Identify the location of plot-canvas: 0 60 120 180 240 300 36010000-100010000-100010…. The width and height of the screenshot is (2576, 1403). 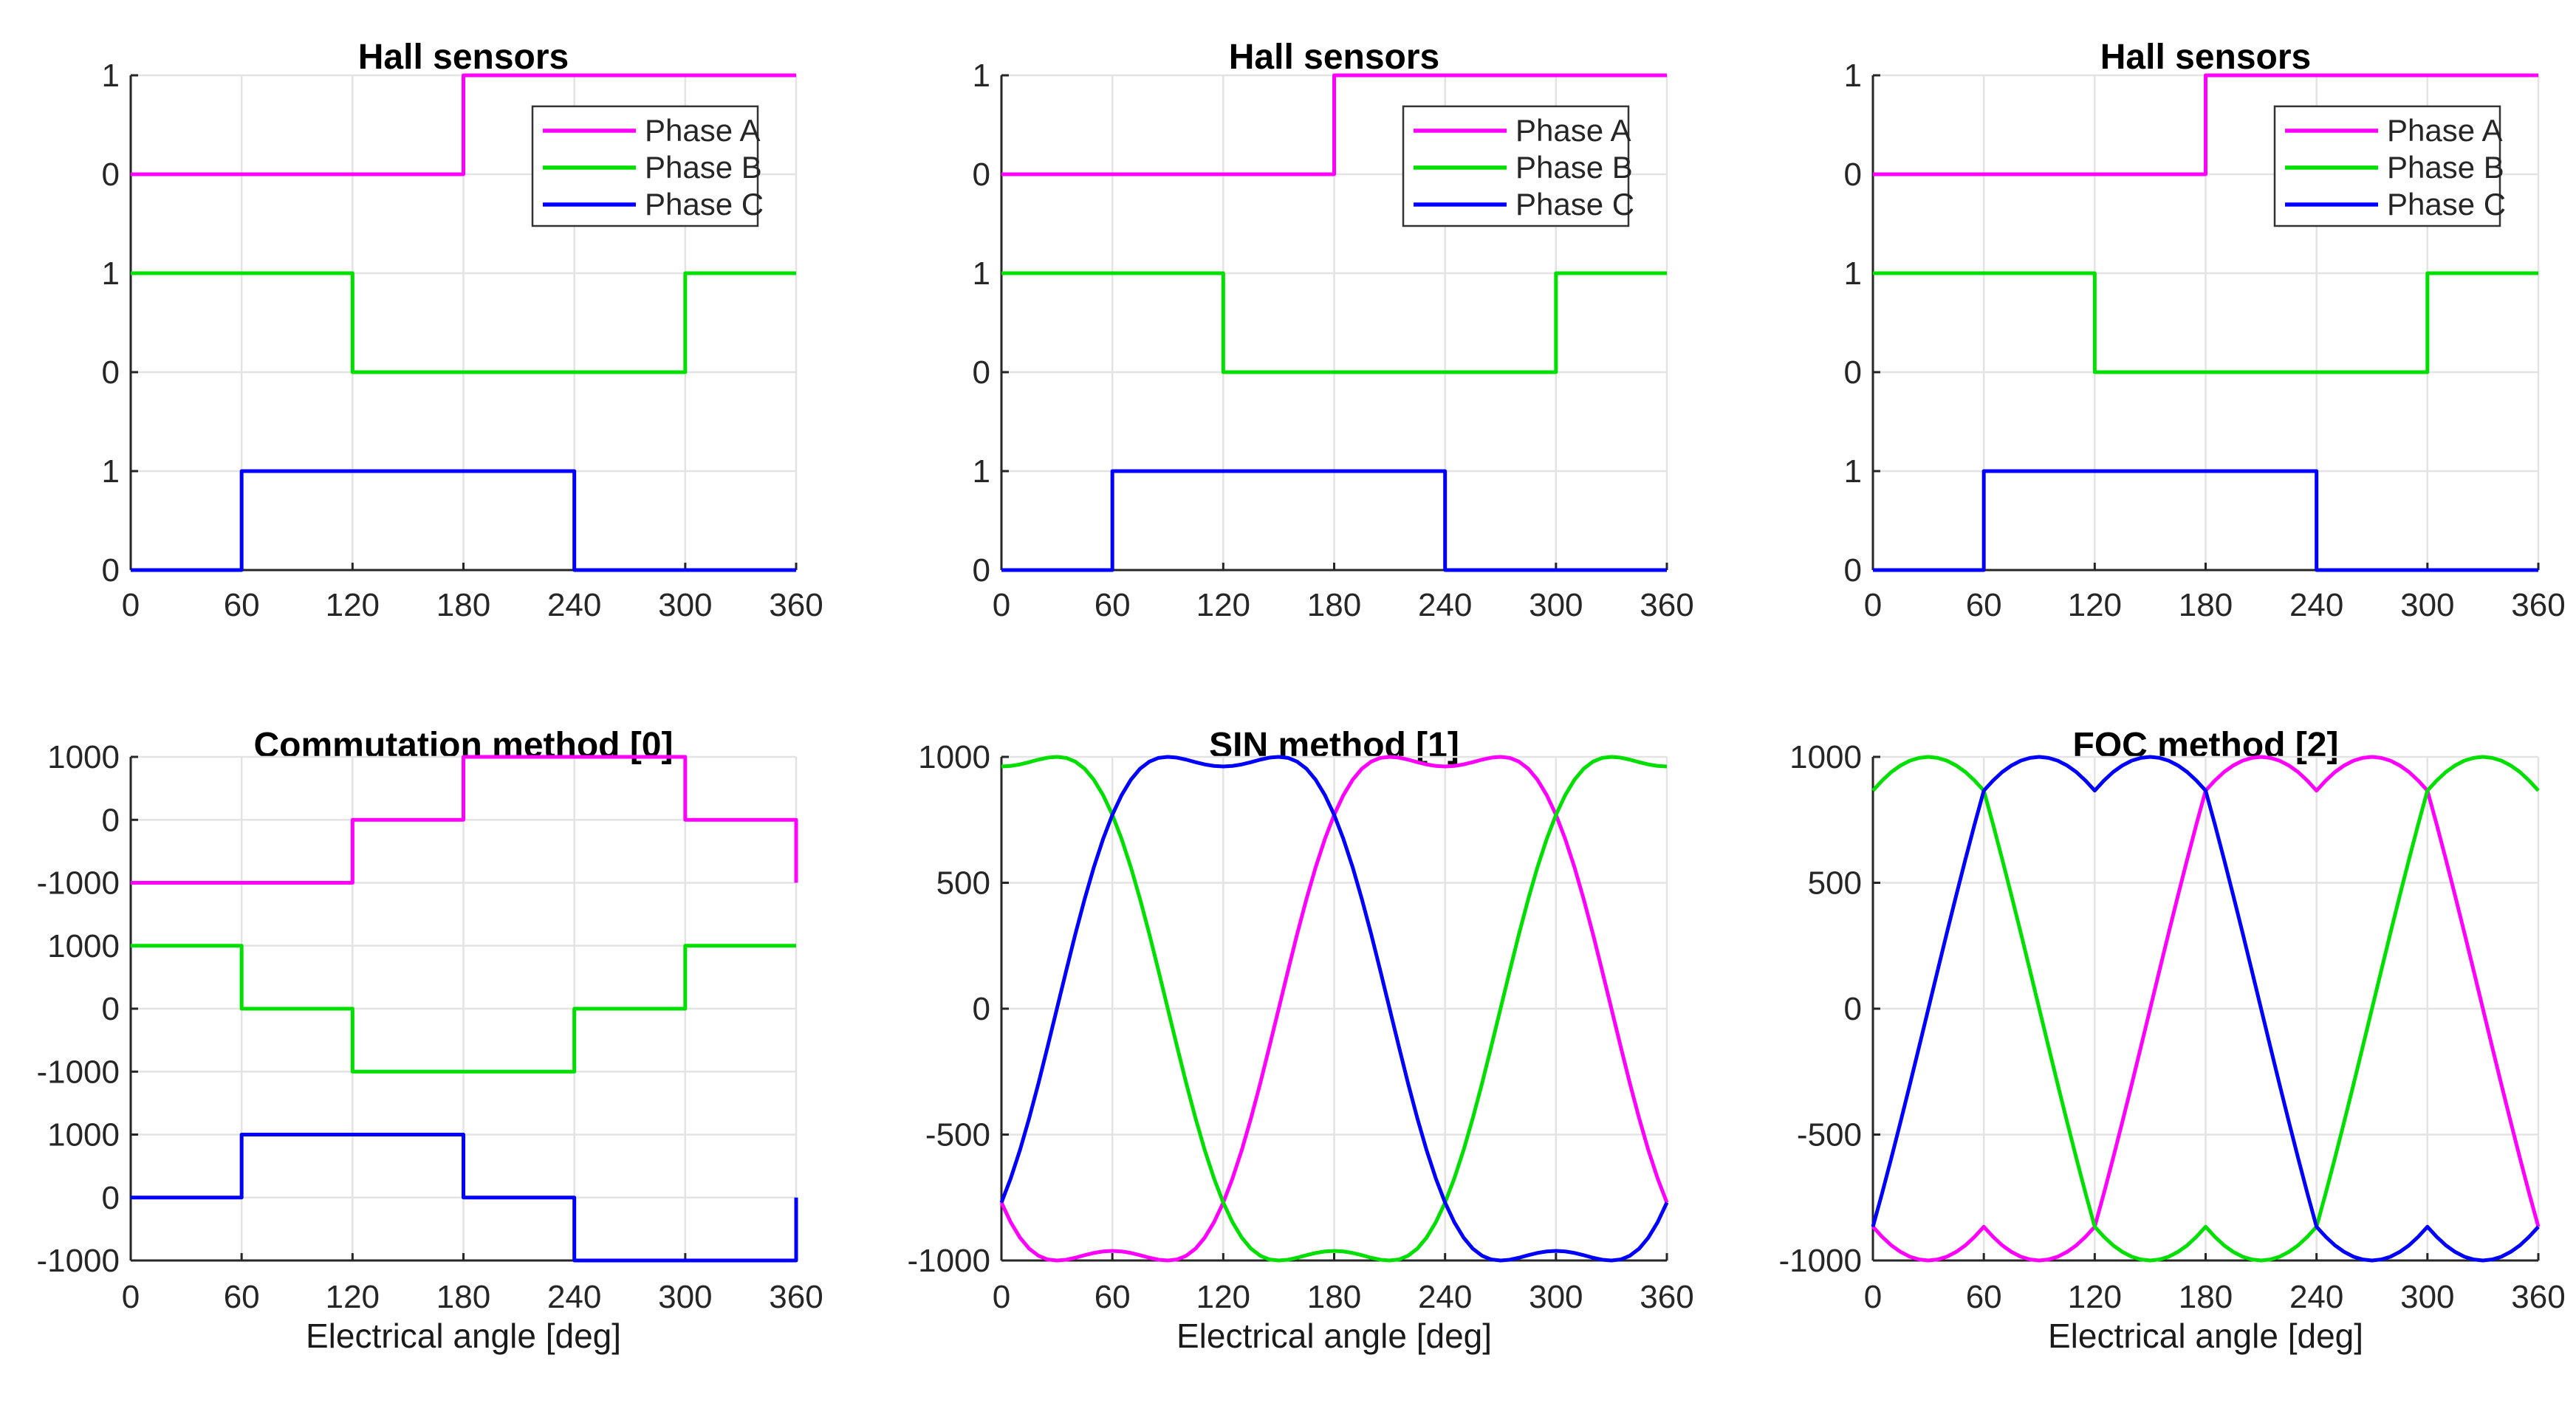
(429, 1027).